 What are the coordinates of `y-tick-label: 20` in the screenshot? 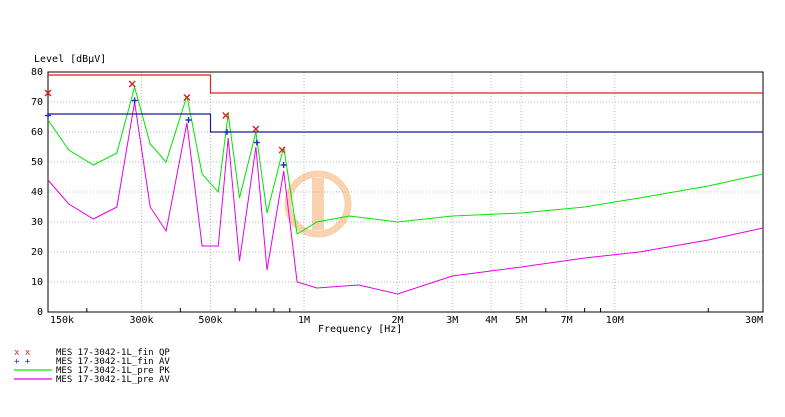 It's located at (37, 252).